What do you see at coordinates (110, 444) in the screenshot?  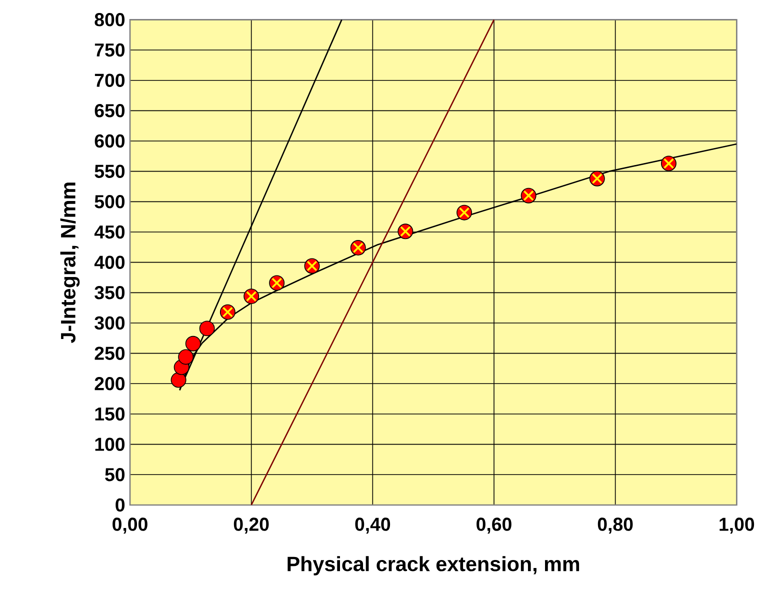 I see `y-tick-label: 100` at bounding box center [110, 444].